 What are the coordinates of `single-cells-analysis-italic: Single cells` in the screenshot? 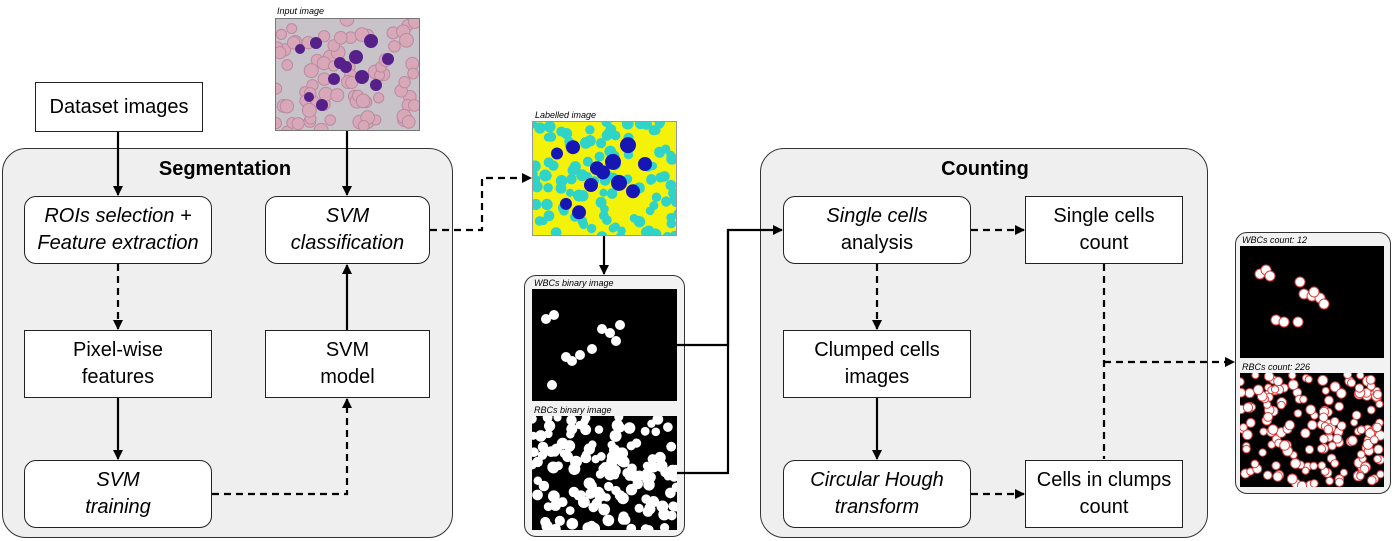 It's located at (877, 216).